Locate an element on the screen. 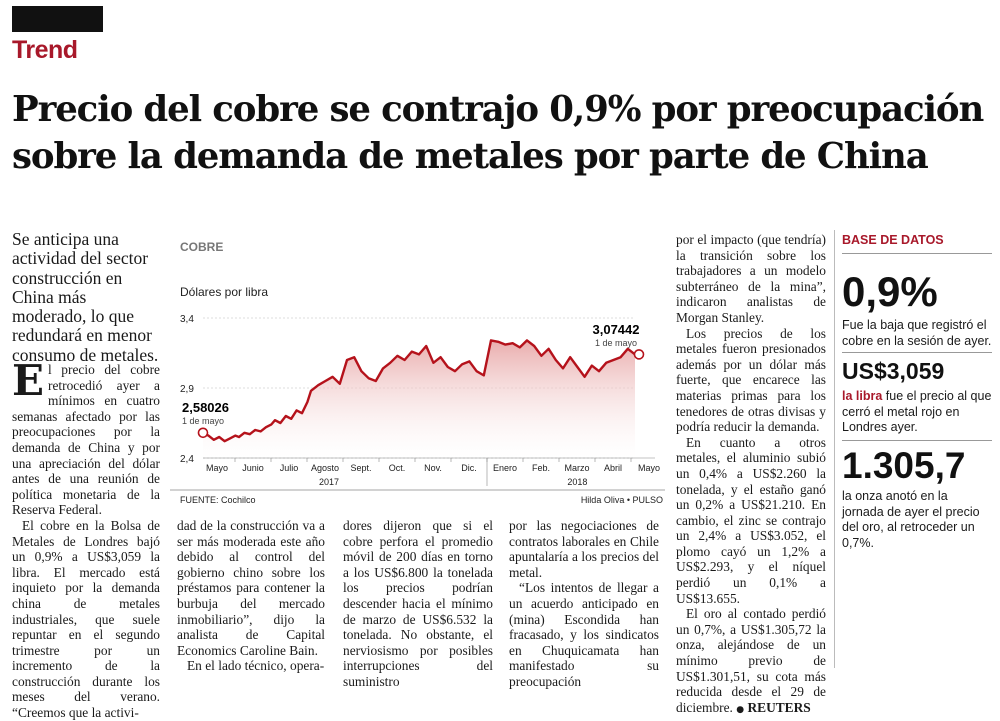  stat-2-bold: la libra is located at coordinates (862, 396).